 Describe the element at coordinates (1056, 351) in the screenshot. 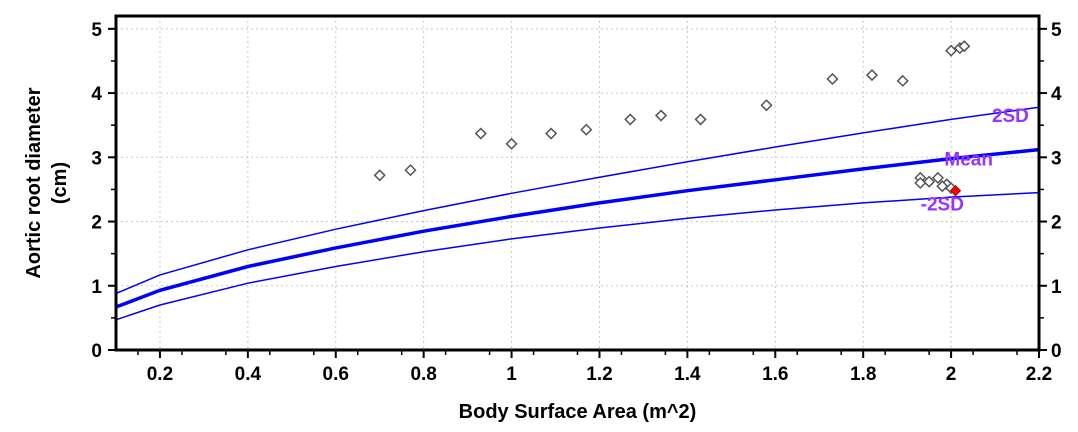

I see `y-tick-label-right: 0` at that location.